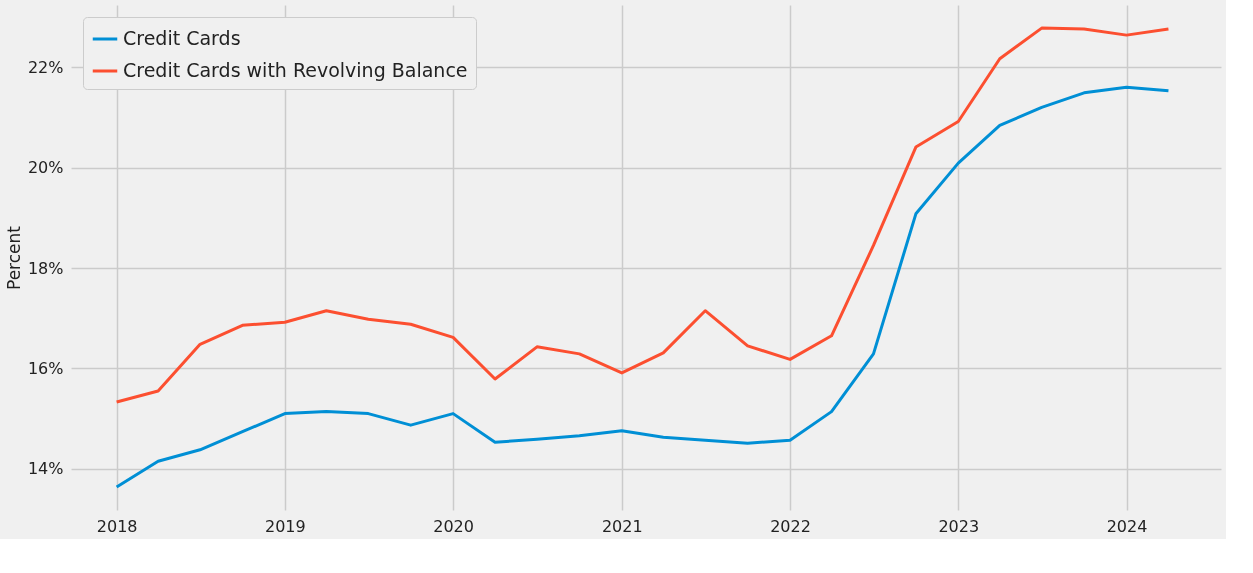  Describe the element at coordinates (45, 67) in the screenshot. I see `y-tick-label: 22%` at that location.